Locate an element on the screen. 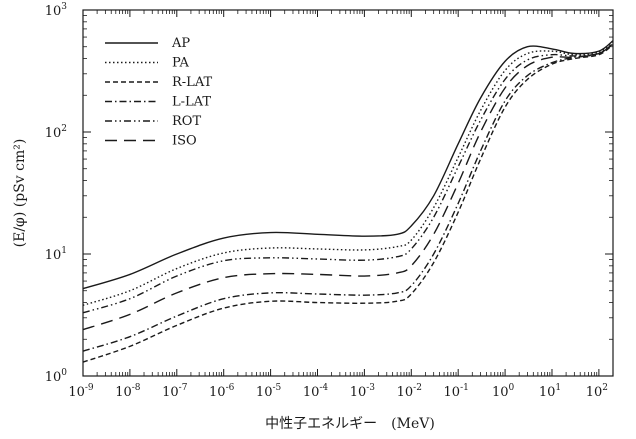 This screenshot has height=439, width=636. legend: AP PA R-LAT L-LAT ROT ISO is located at coordinates (158, 92).